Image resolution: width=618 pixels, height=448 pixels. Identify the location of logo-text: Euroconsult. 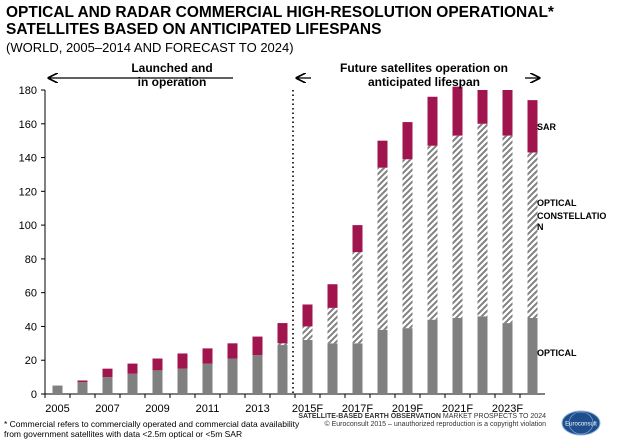
(581, 425).